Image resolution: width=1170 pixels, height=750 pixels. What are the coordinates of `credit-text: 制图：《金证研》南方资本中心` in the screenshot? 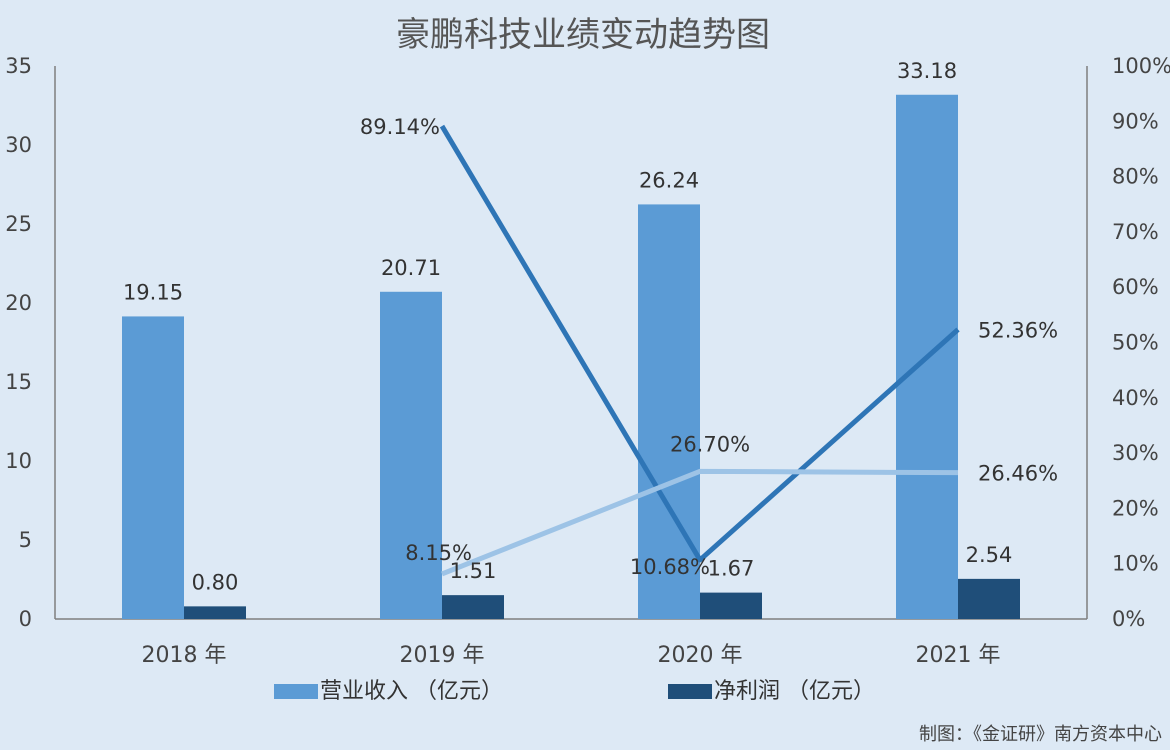 It's located at (1040, 734).